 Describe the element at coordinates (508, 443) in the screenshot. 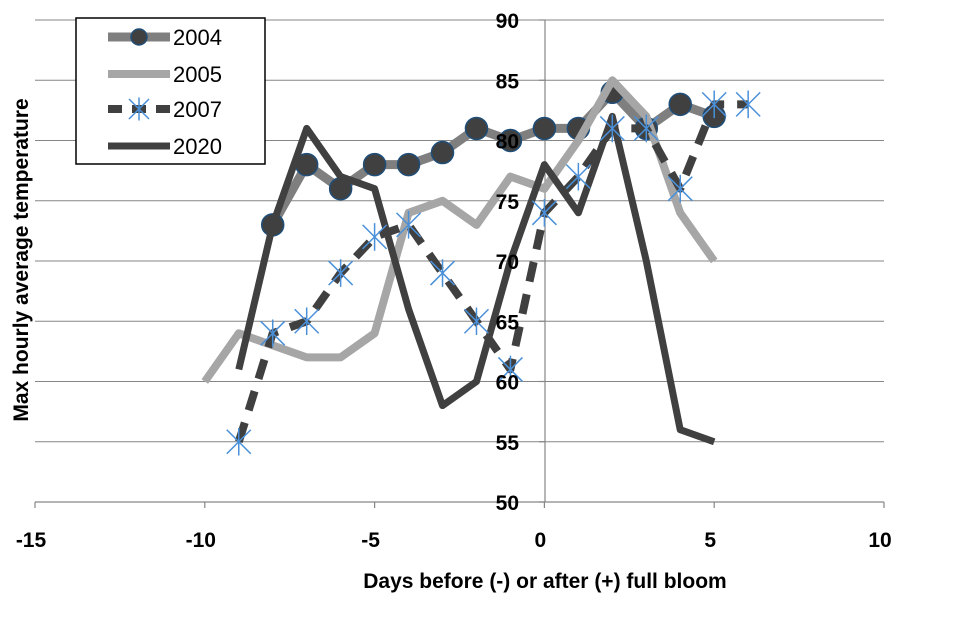

I see `y-tick-label: 55` at that location.